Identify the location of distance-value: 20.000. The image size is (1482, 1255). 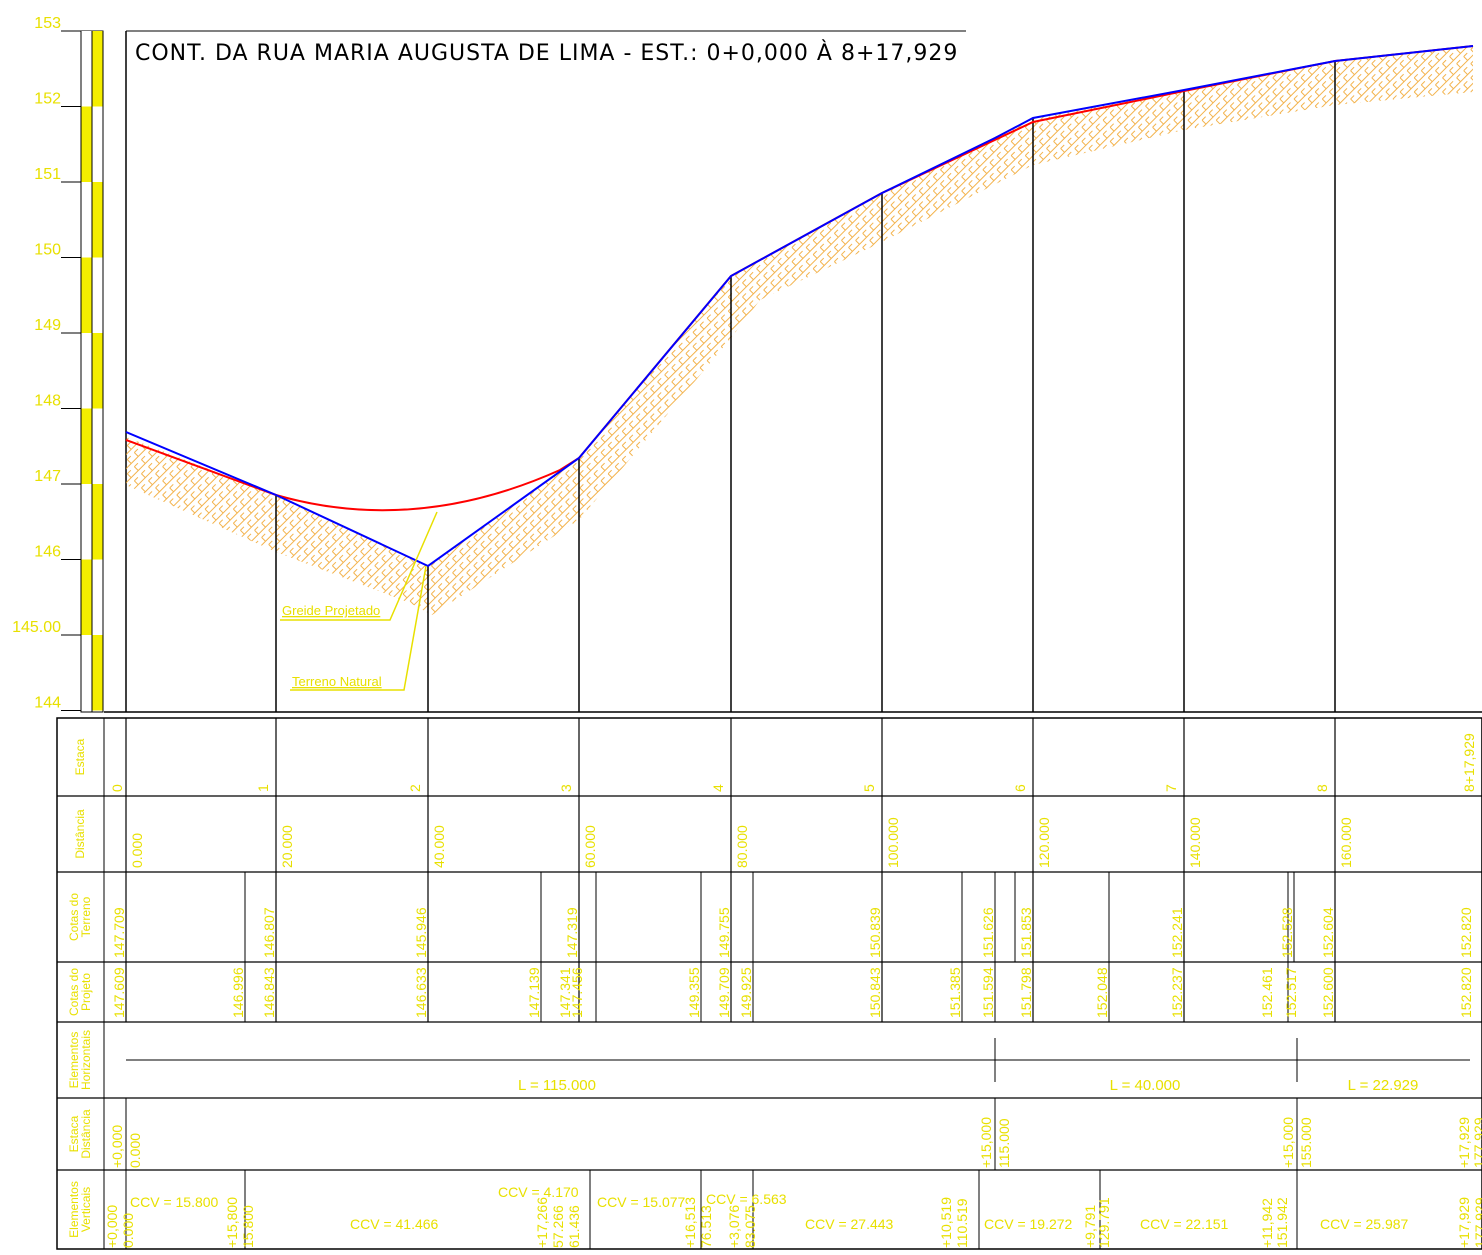
(287, 846).